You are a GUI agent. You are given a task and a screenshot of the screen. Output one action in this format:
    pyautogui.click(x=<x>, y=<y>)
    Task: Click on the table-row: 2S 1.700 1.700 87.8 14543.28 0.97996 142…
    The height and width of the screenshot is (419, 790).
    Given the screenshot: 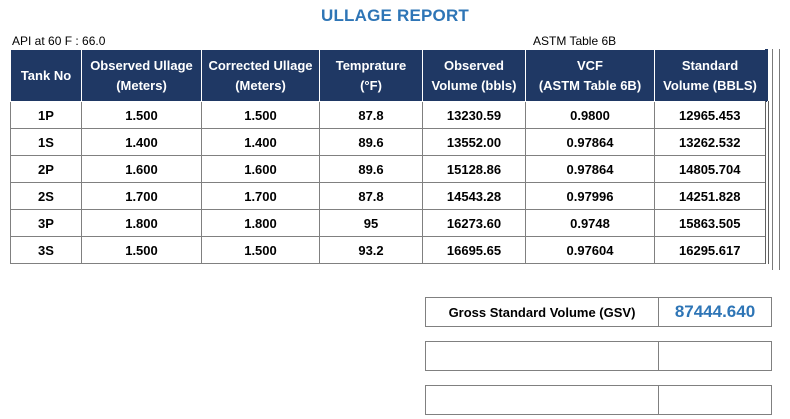 What is the action you would take?
    pyautogui.click(x=389, y=196)
    